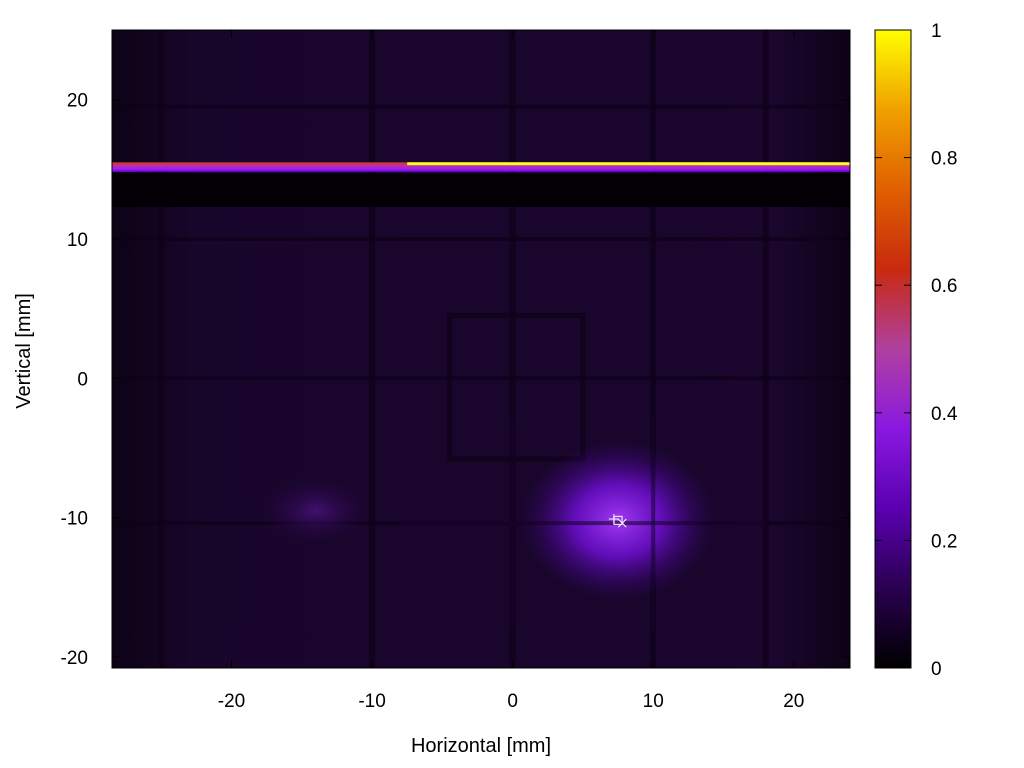 This screenshot has height=768, width=1024. I want to click on colorbar-tick-label: 1, so click(936, 31).